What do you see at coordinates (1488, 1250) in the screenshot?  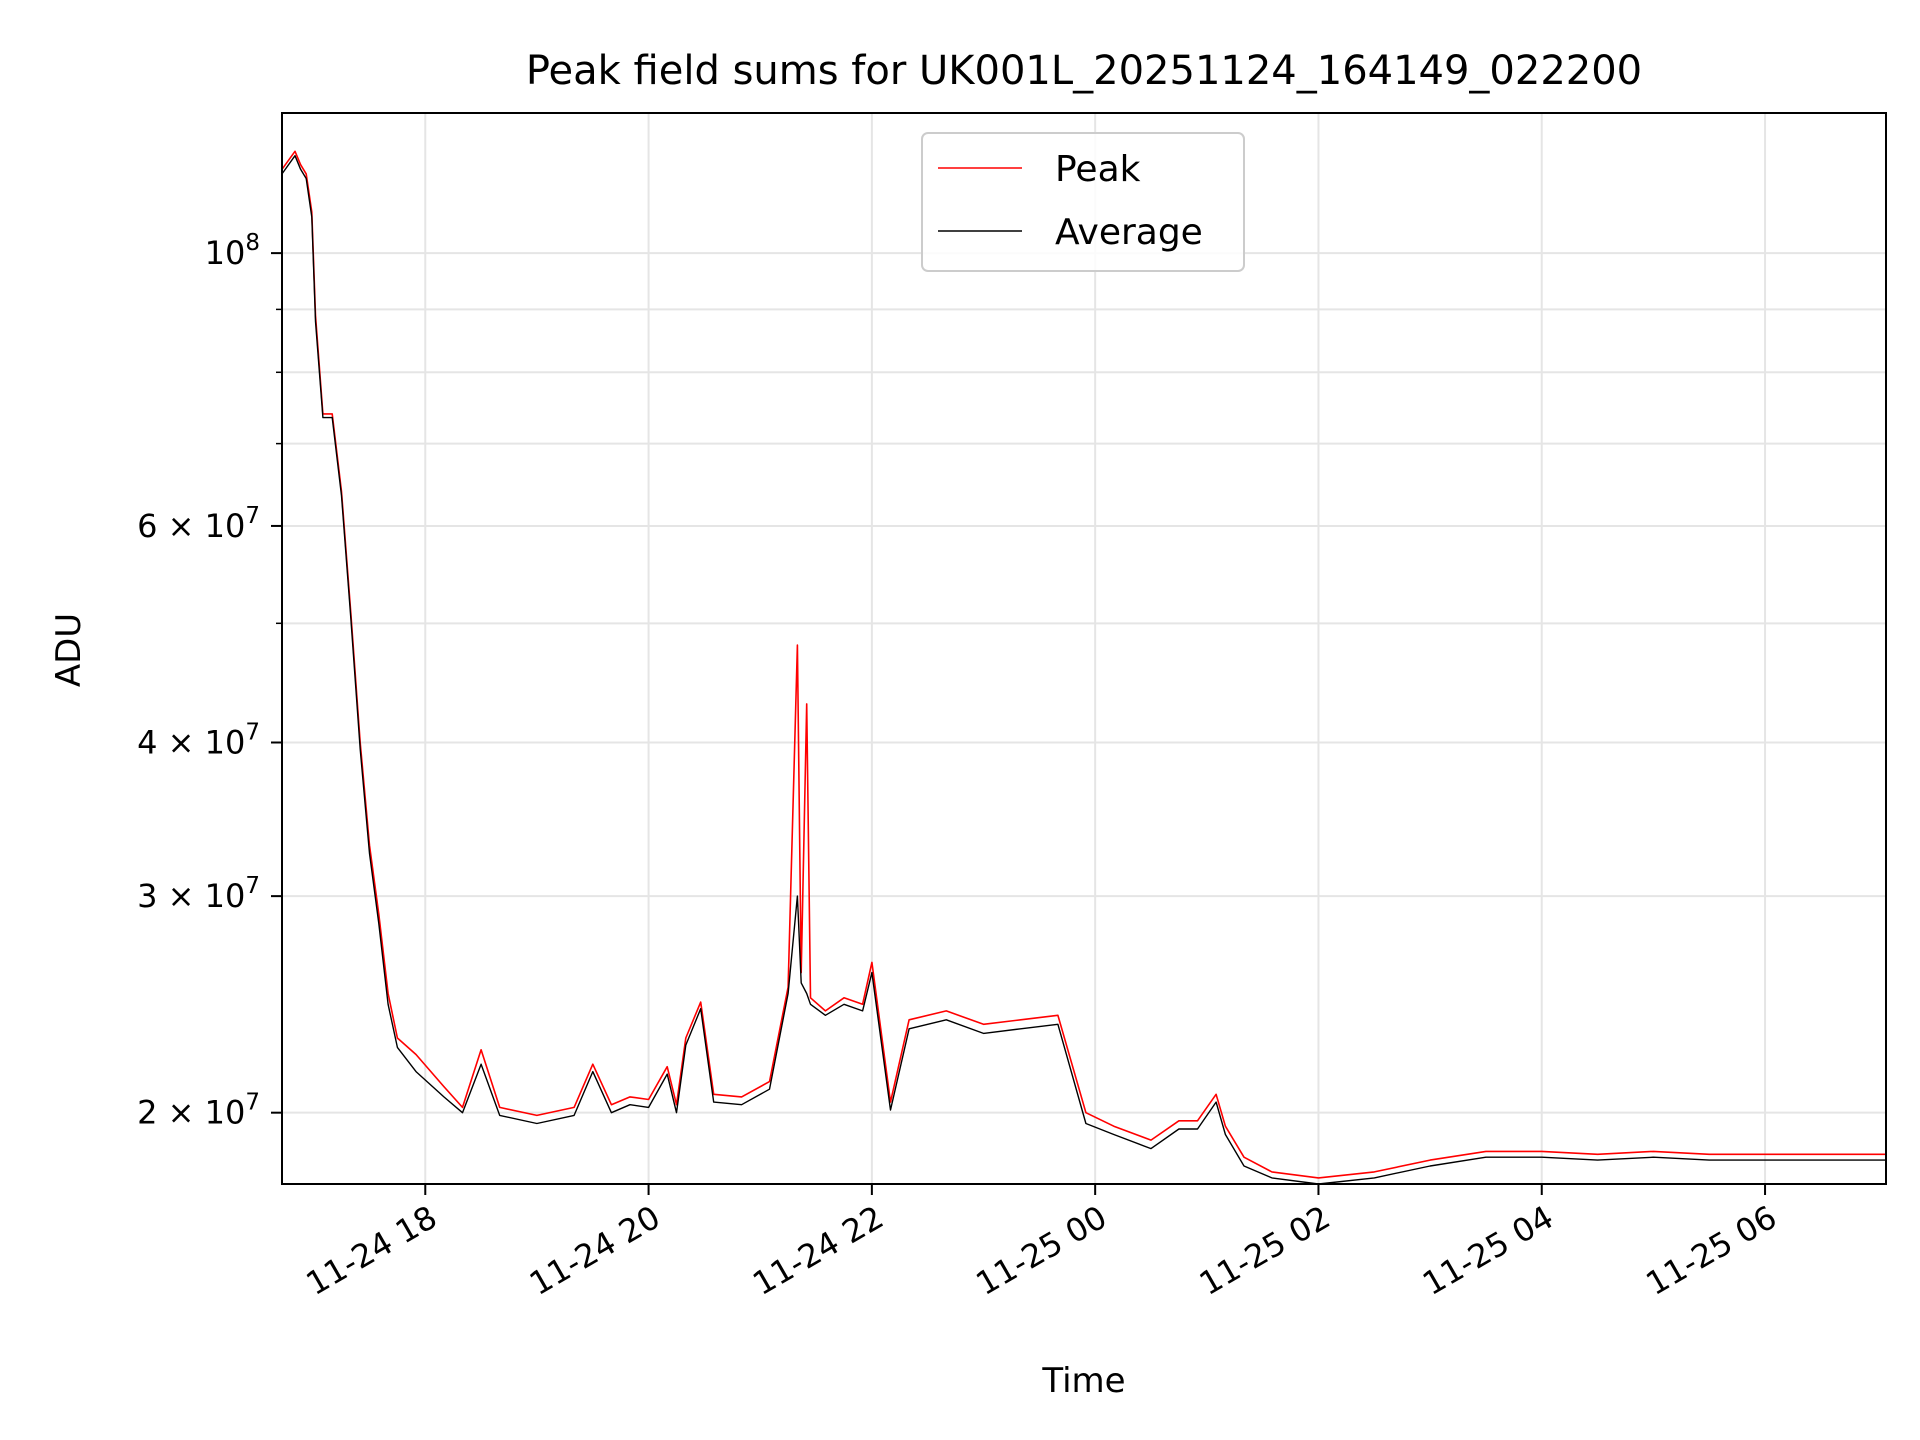 I see `x-tick-label: 11-25 04` at bounding box center [1488, 1250].